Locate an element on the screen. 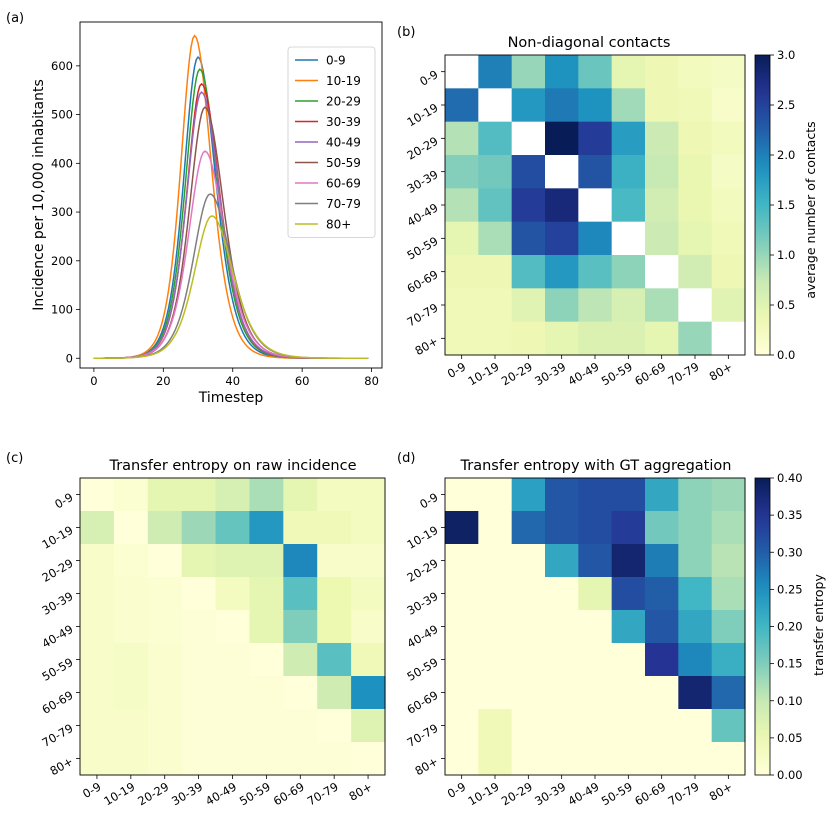 Image resolution: width=830 pixels, height=830 pixels. legend-label: 30-39 is located at coordinates (343, 122).